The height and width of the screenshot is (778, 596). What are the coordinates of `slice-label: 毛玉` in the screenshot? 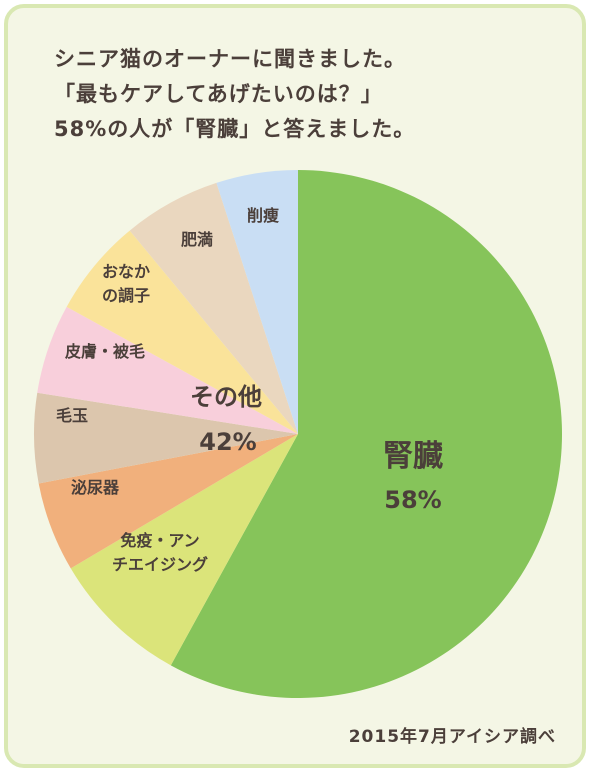 It's located at (72, 415).